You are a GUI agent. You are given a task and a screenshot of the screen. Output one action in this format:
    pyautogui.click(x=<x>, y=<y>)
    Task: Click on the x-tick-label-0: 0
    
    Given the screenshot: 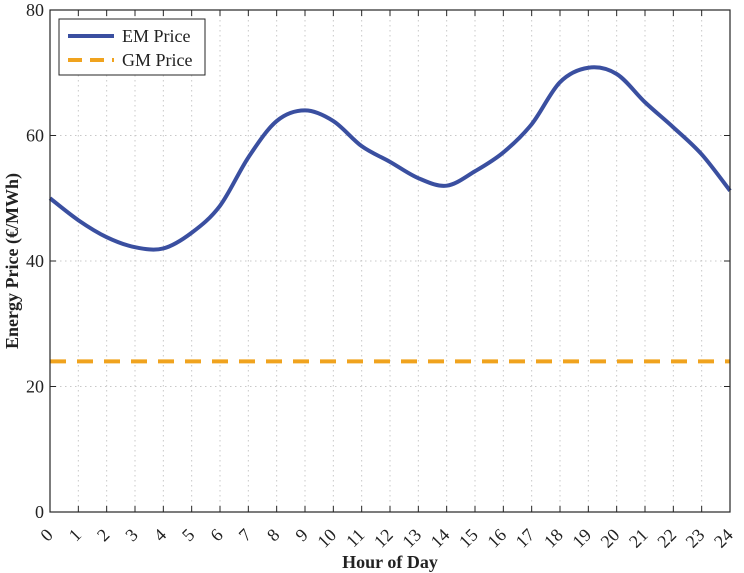 What is the action you would take?
    pyautogui.click(x=46, y=535)
    